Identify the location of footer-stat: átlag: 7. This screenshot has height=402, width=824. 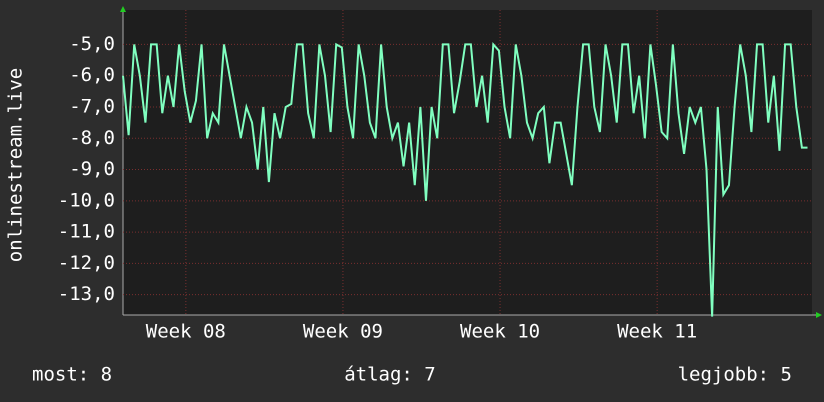
(390, 375).